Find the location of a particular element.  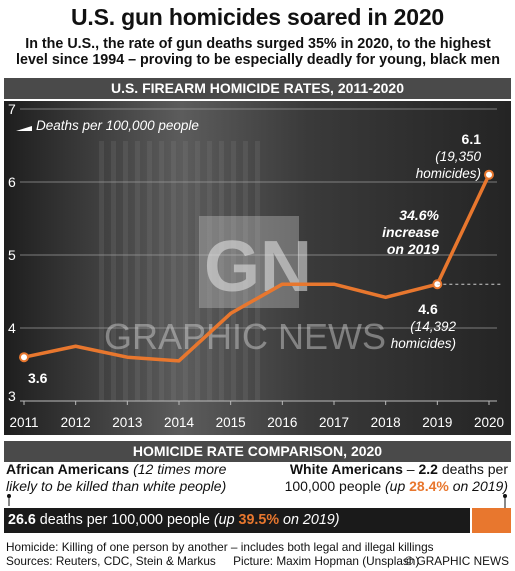

y-tick-label: 5 is located at coordinates (12, 255).